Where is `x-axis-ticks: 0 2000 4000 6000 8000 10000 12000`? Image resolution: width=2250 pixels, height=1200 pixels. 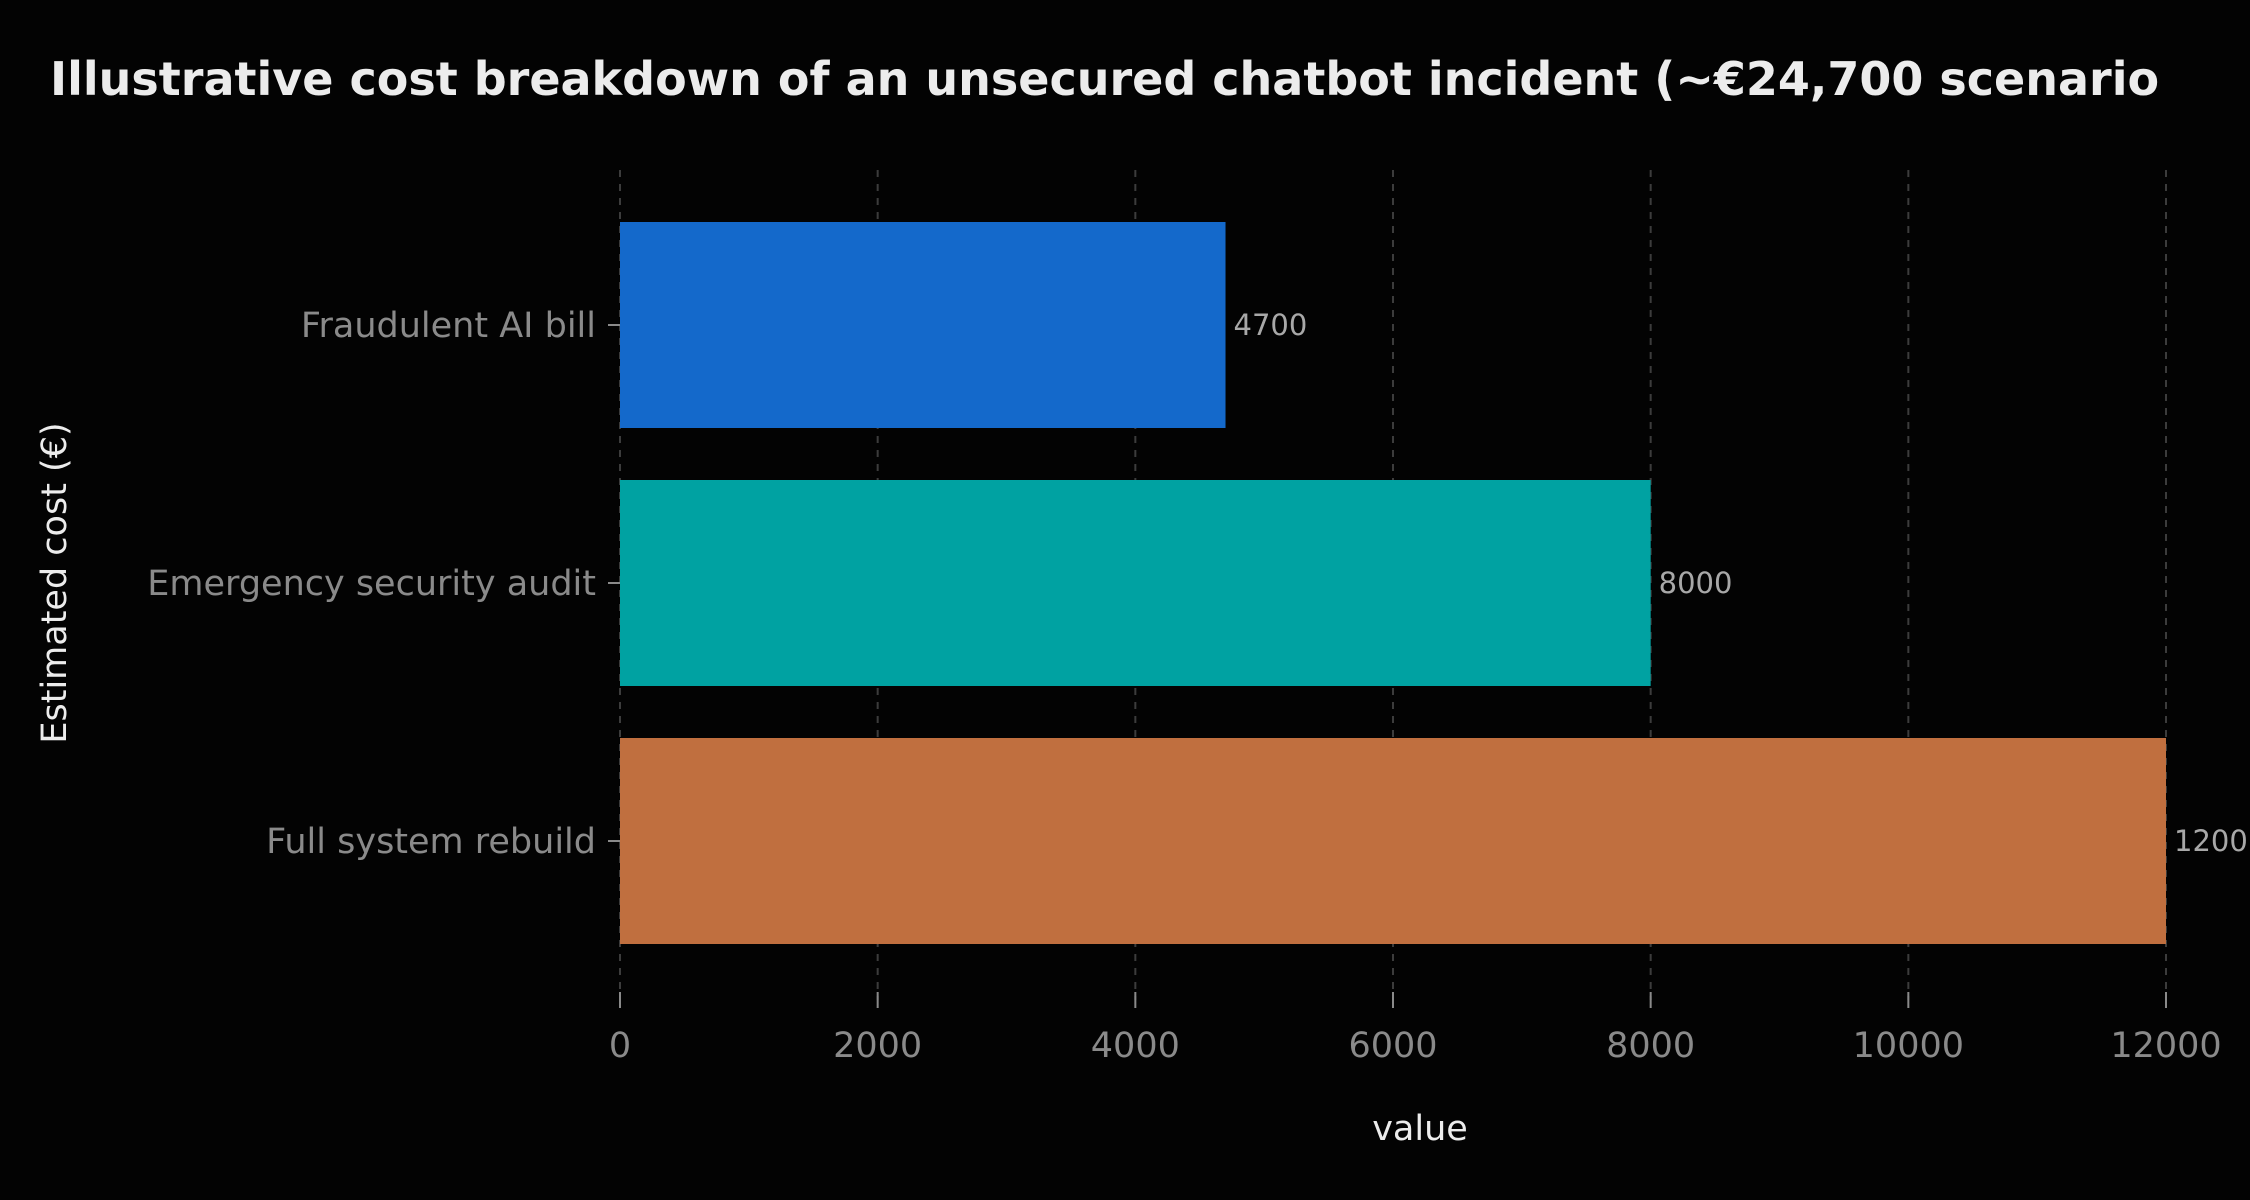 x-axis-ticks: 0 2000 4000 6000 8000 10000 12000 is located at coordinates (1415, 1029).